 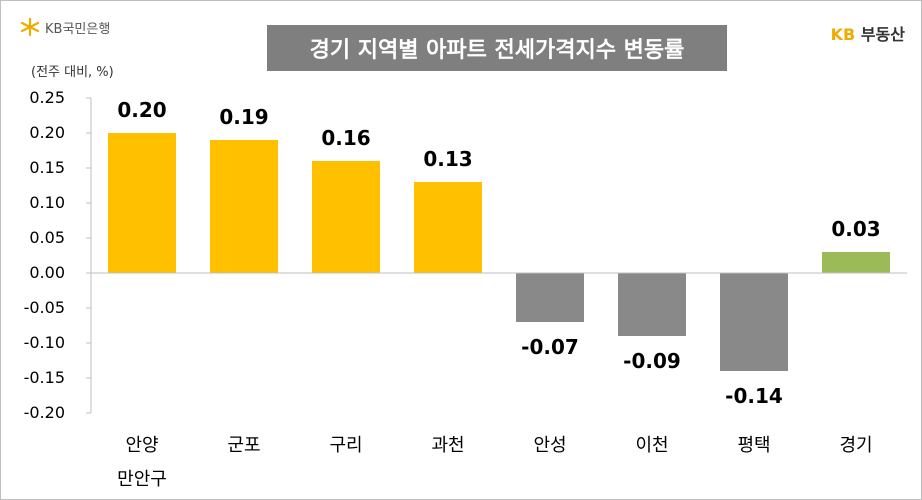 I want to click on y-tick-label: 0.25, so click(x=47, y=97).